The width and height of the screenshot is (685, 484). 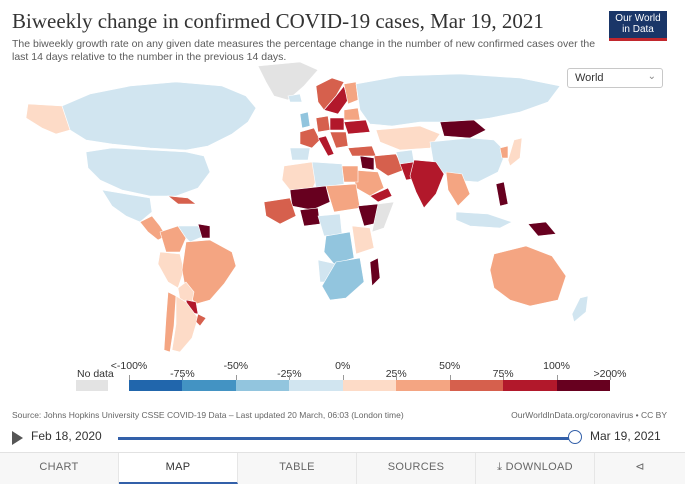 What do you see at coordinates (589, 415) in the screenshot?
I see `credit-link: OurWorldInData.org/coronavirus • CC BY` at bounding box center [589, 415].